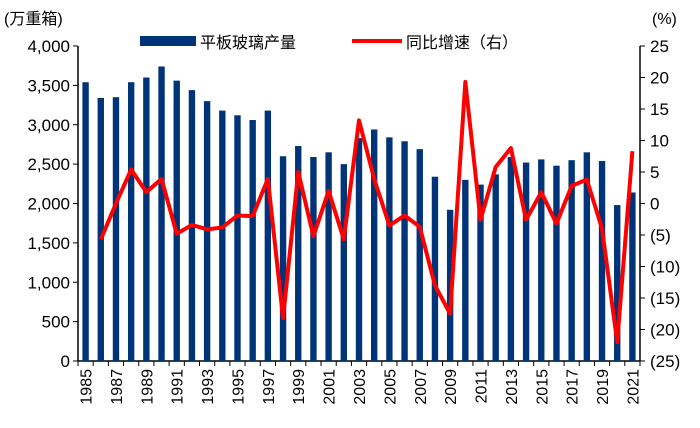 The height and width of the screenshot is (428, 700). Describe the element at coordinates (462, 43) in the screenshot. I see `legend-line-label: 同比增速（右）` at that location.